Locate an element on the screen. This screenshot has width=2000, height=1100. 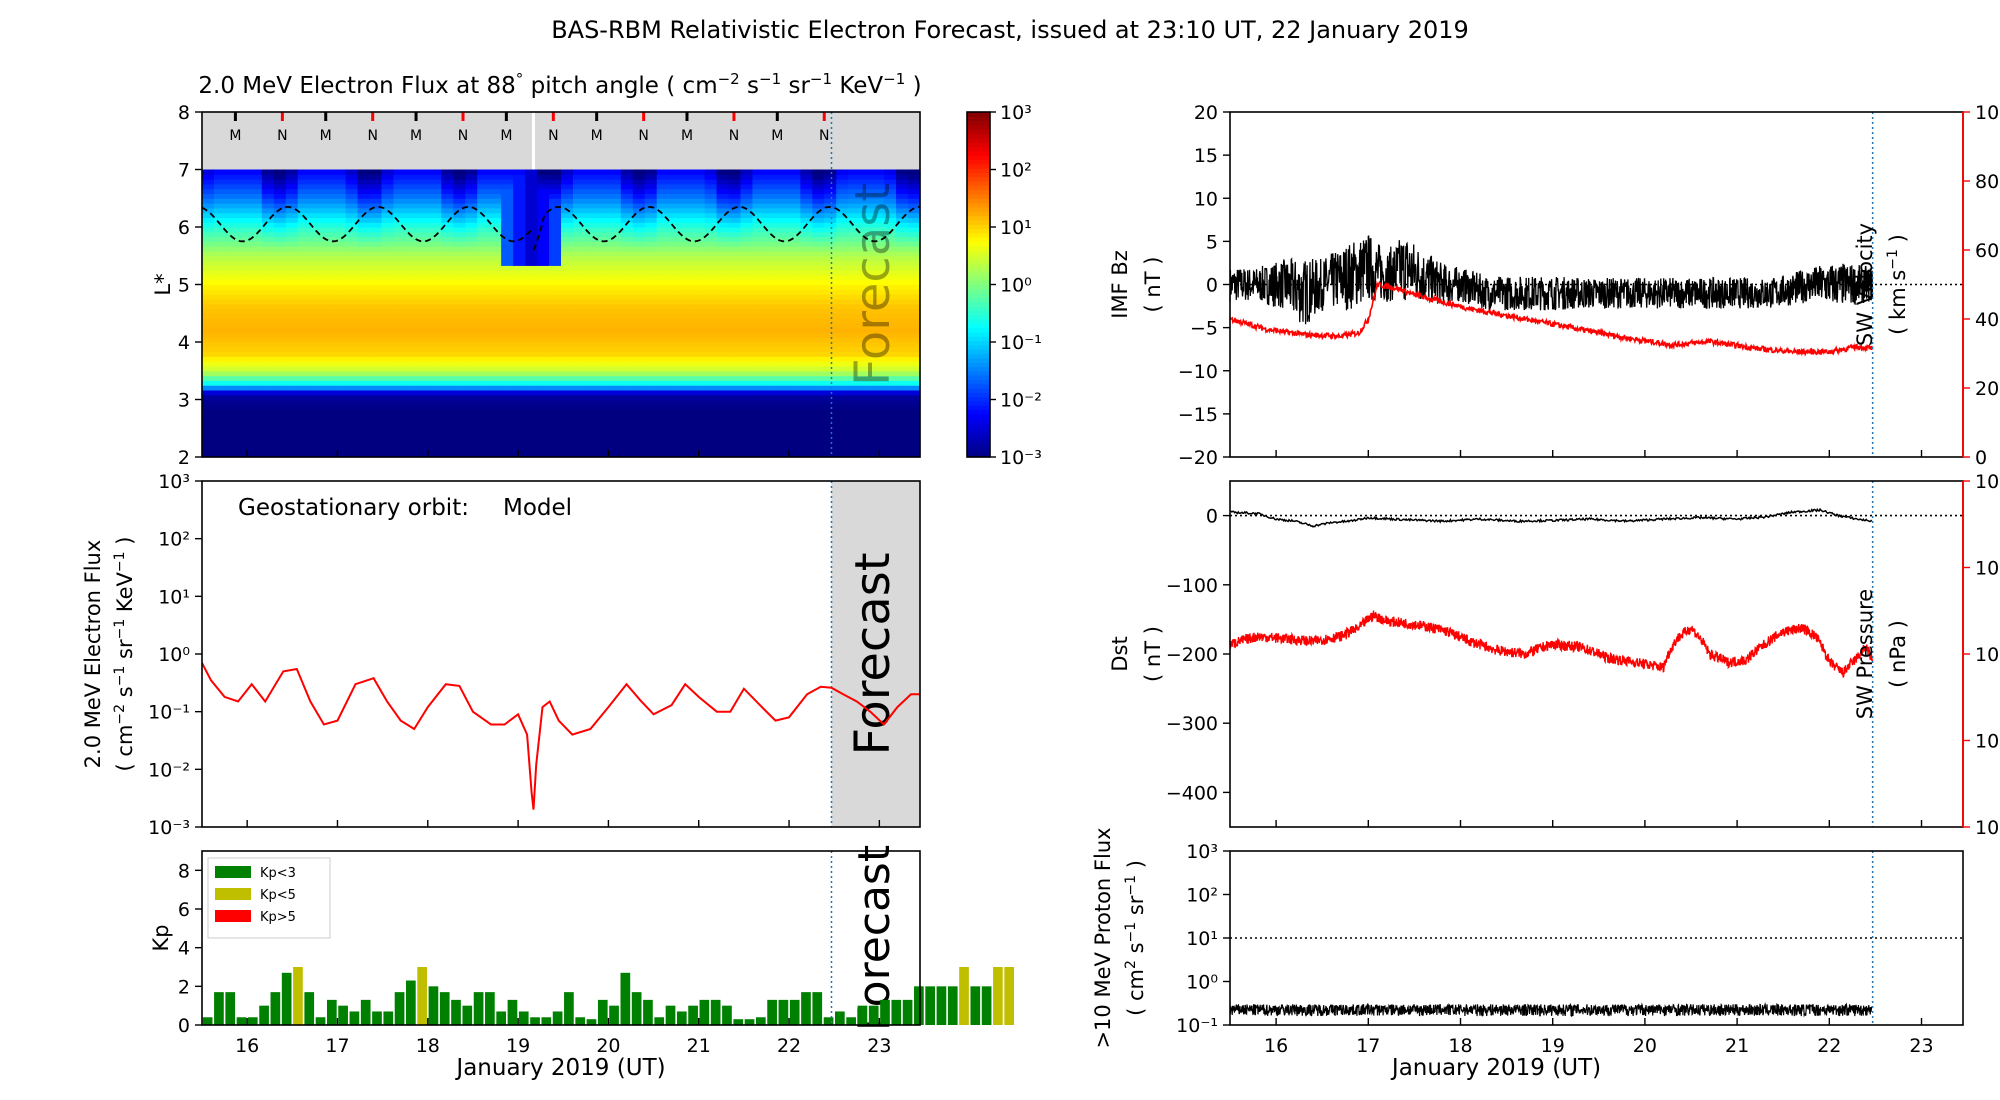
lstar-axis-tick-label: 2 is located at coordinates (184, 458).